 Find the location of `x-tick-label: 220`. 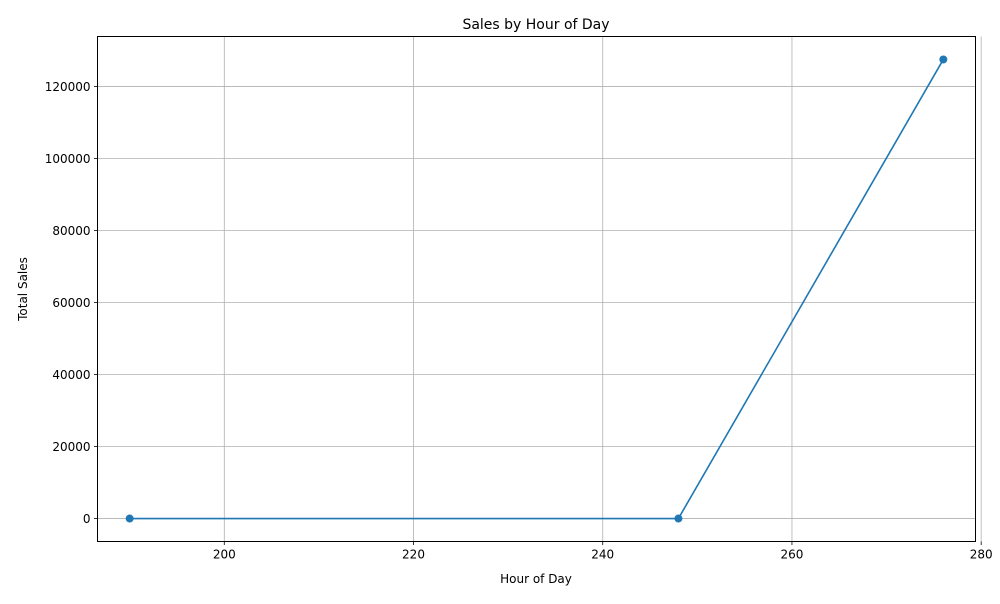

x-tick-label: 220 is located at coordinates (413, 555).